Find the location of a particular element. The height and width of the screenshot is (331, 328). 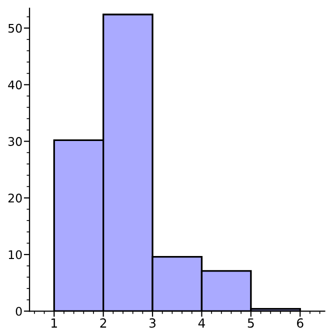

x-tick-label: 1 is located at coordinates (54, 323).